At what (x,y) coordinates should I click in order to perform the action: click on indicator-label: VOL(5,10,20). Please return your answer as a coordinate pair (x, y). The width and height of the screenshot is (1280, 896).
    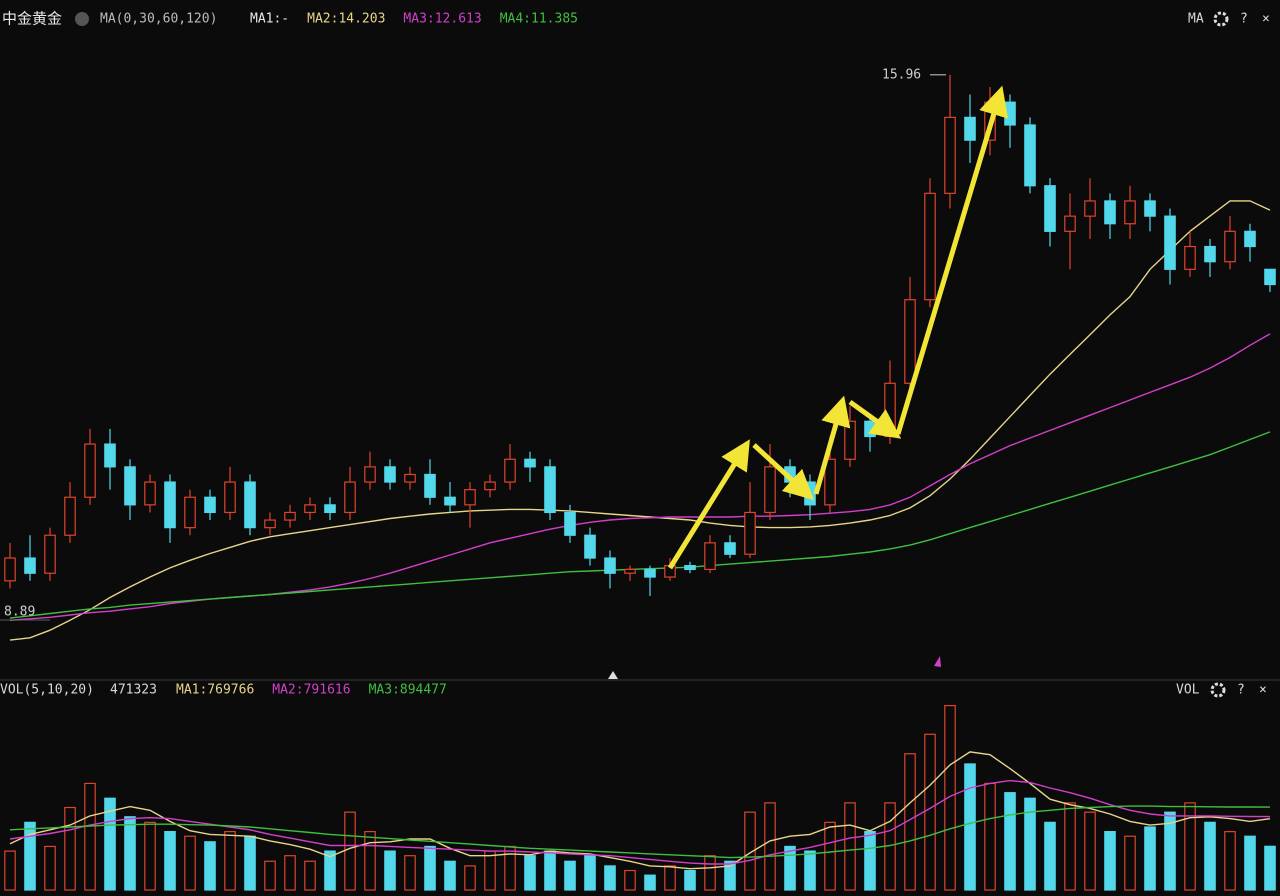
    Looking at the image, I should click on (47, 690).